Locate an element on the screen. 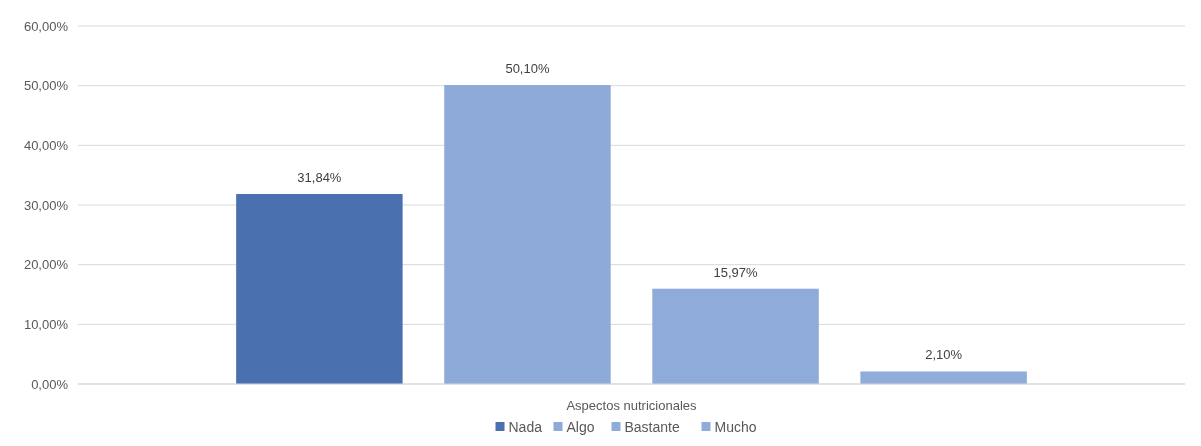  y-tick-label: 0,00% is located at coordinates (50, 384).